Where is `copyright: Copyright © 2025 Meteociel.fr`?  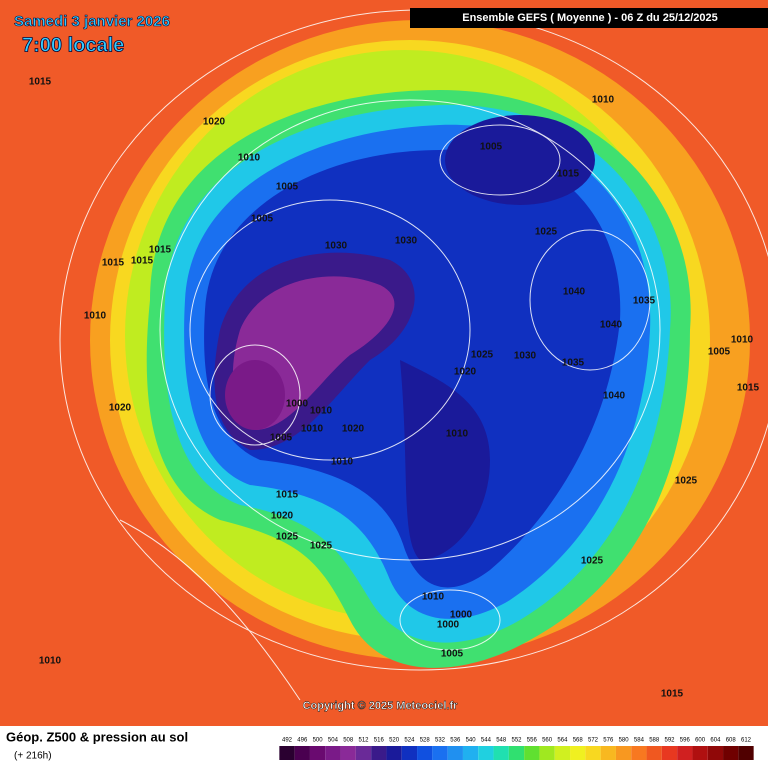 copyright: Copyright © 2025 Meteociel.fr is located at coordinates (381, 706).